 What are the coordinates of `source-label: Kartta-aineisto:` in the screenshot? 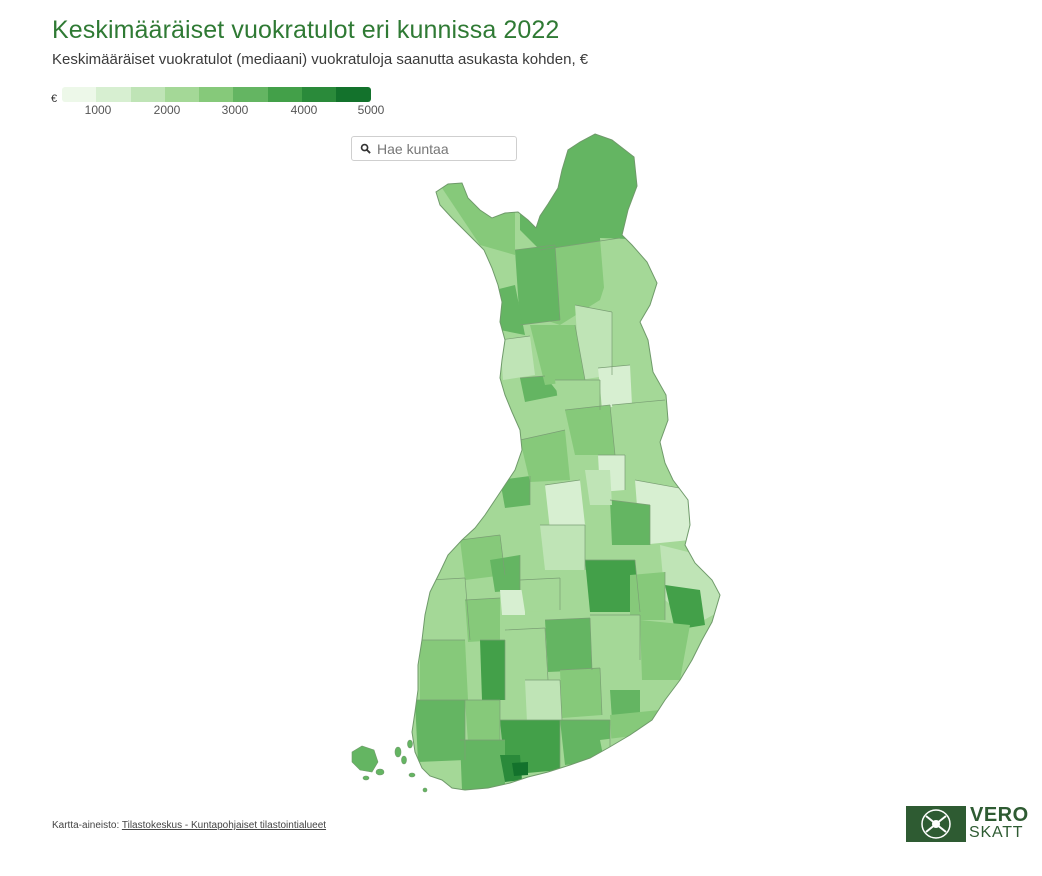 It's located at (86, 825).